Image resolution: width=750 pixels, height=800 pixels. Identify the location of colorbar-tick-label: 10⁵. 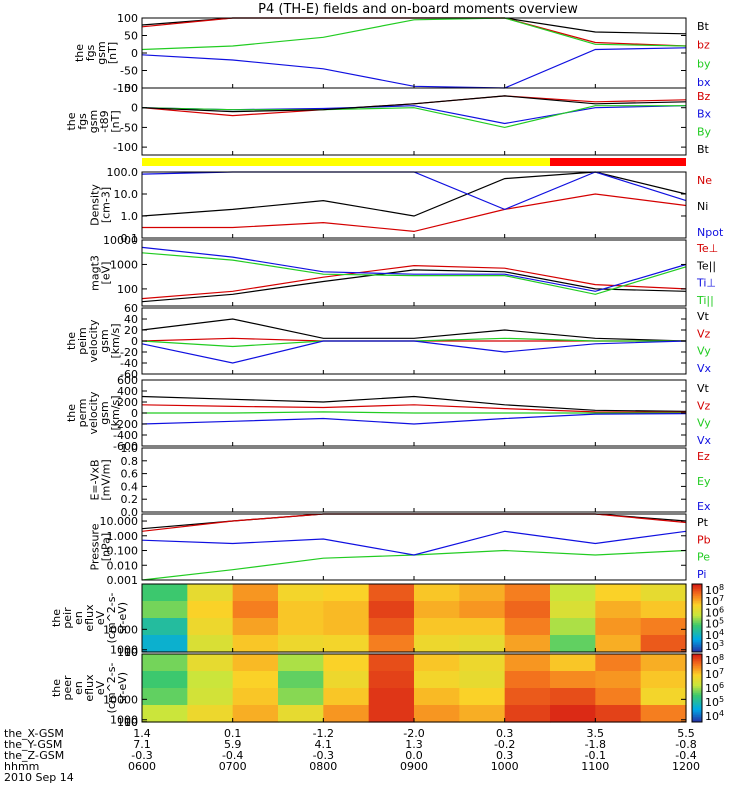
(714, 624).